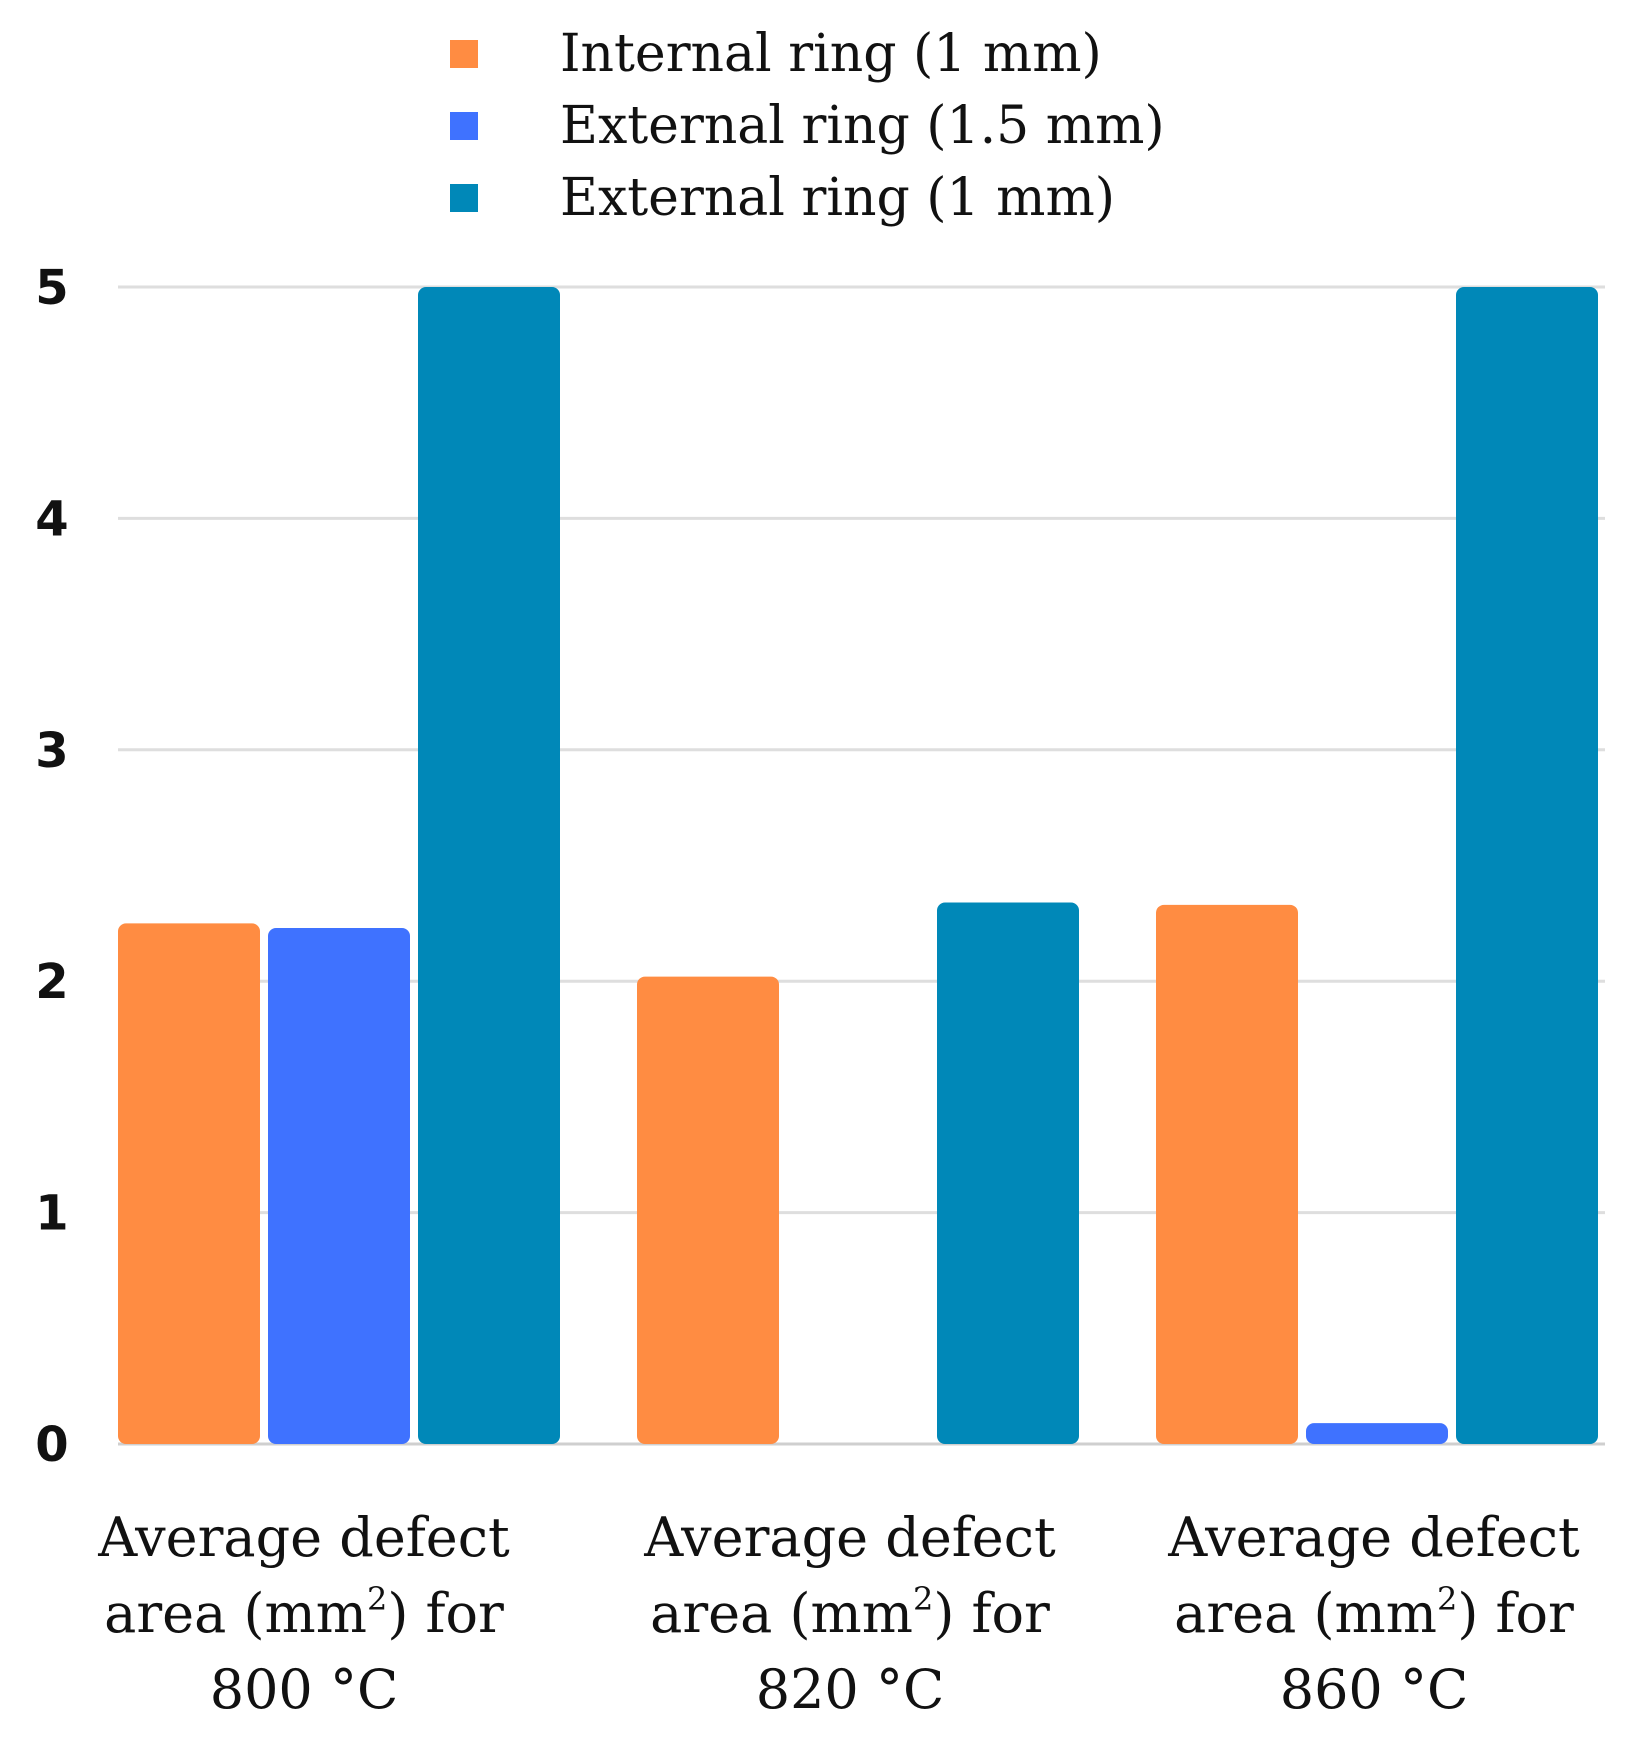 This screenshot has height=1739, width=1630. I want to click on bar-series2-cat0, so click(489, 865).